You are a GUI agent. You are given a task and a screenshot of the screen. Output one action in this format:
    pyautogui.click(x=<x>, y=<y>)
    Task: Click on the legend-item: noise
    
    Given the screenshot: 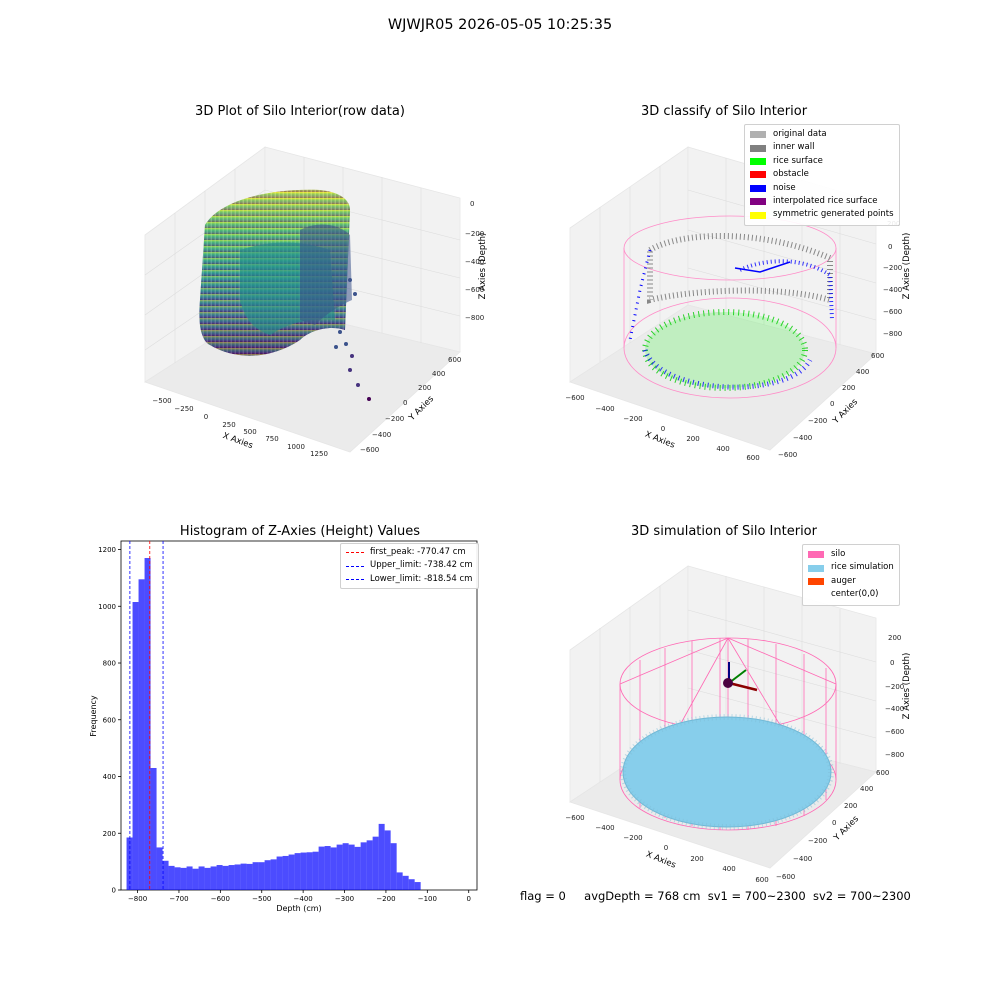 What is the action you would take?
    pyautogui.click(x=822, y=188)
    